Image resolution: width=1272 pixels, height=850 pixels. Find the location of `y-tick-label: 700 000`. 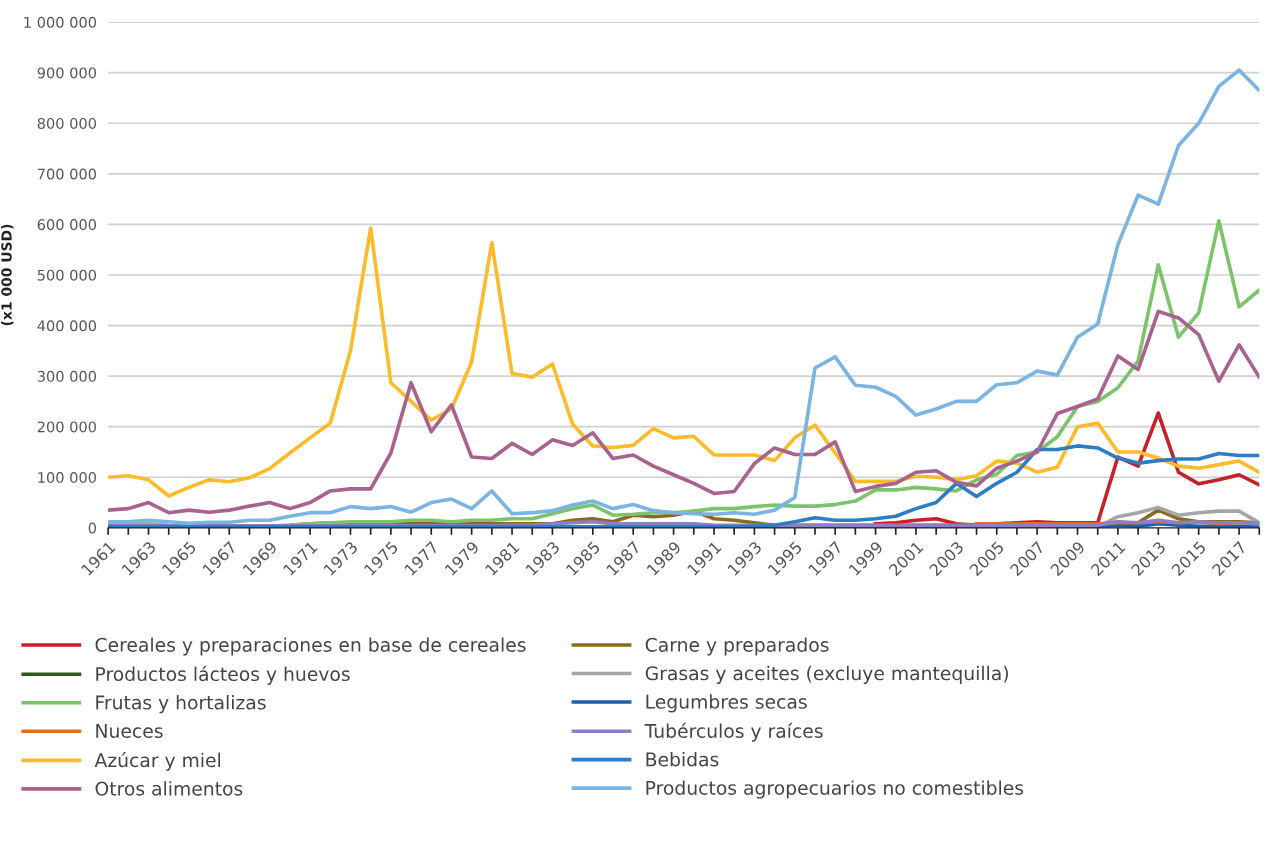

y-tick-label: 700 000 is located at coordinates (67, 174).